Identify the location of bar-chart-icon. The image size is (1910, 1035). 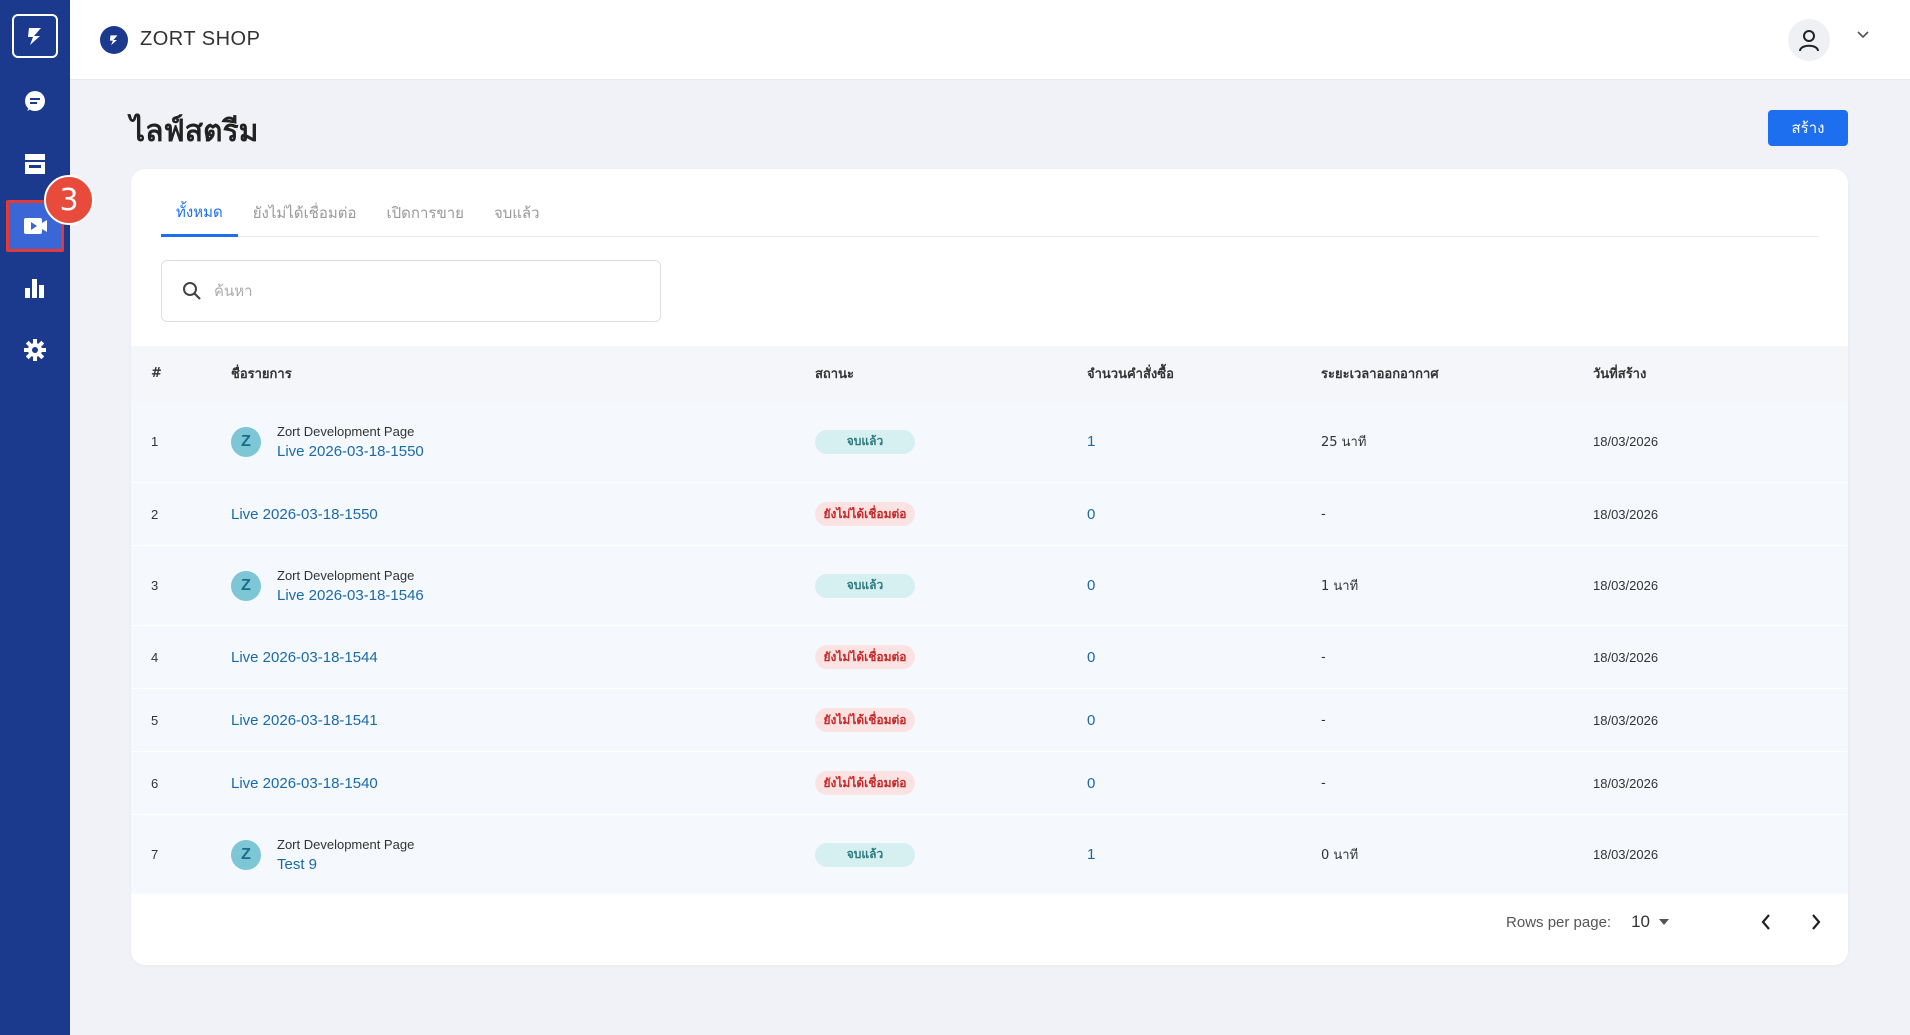
(34, 288).